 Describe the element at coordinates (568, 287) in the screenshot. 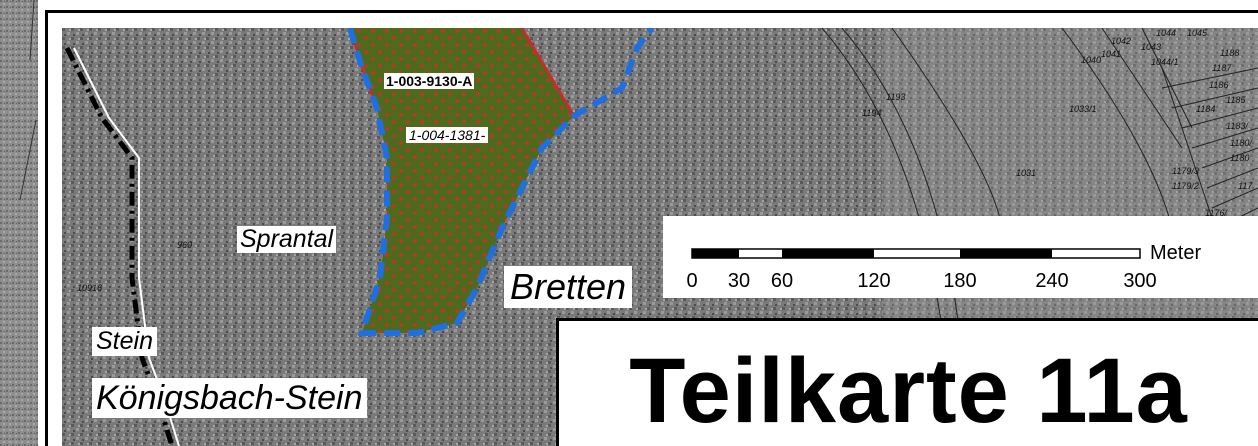

I see `place-label-bretten: Bretten` at that location.